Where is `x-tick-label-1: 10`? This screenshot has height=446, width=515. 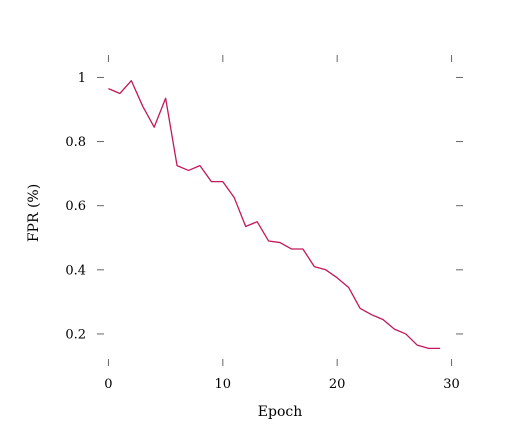
x-tick-label-1: 10 is located at coordinates (223, 384).